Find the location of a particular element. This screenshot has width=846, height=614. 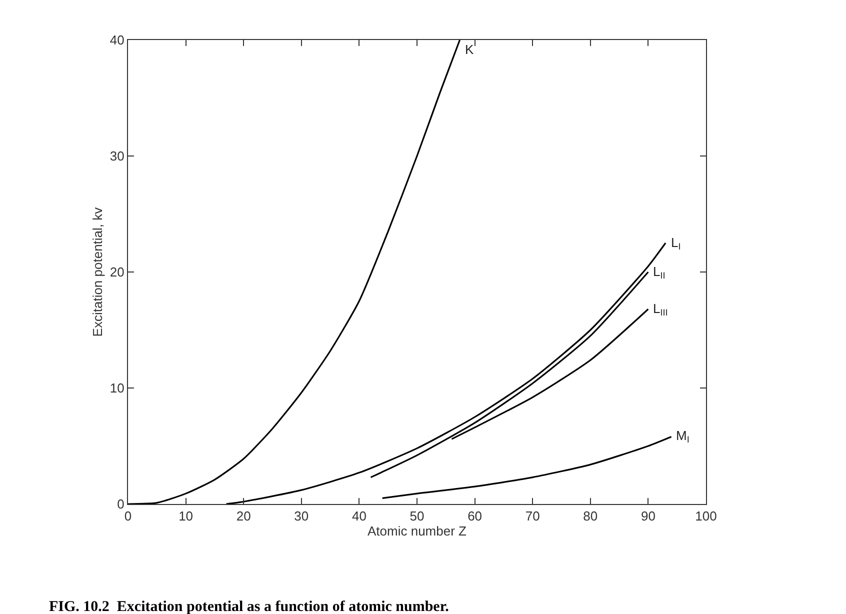

x-axis-title: Atomic number Z is located at coordinates (417, 531).